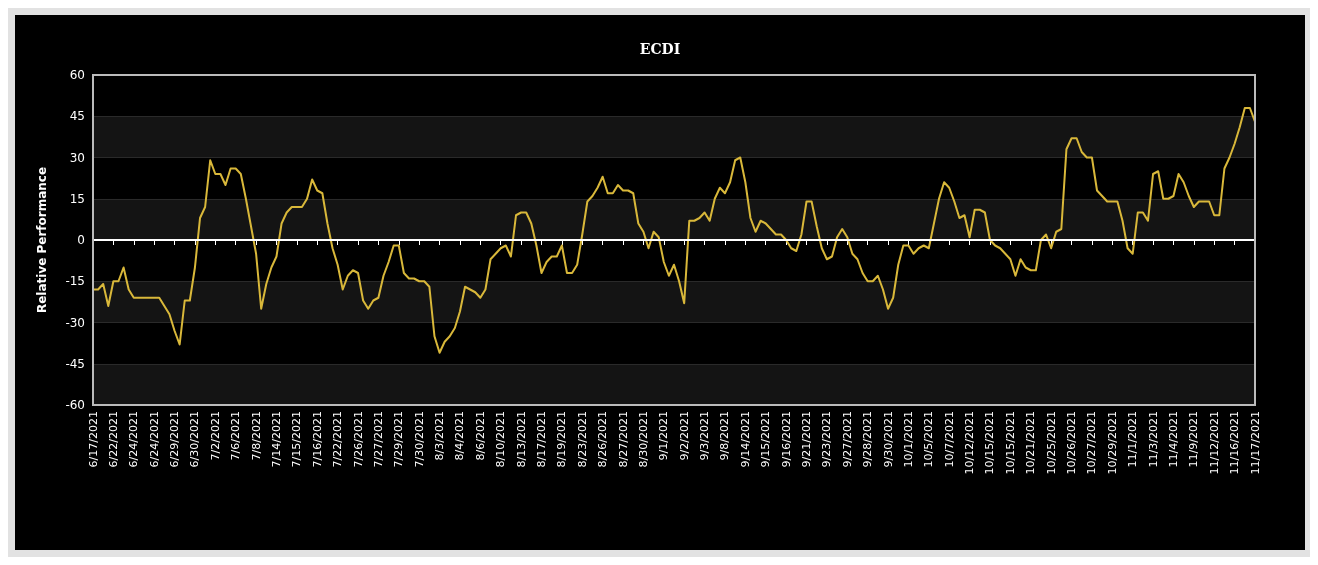 The height and width of the screenshot is (565, 1318). What do you see at coordinates (77, 157) in the screenshot?
I see `y-tick-label: 30` at bounding box center [77, 157].